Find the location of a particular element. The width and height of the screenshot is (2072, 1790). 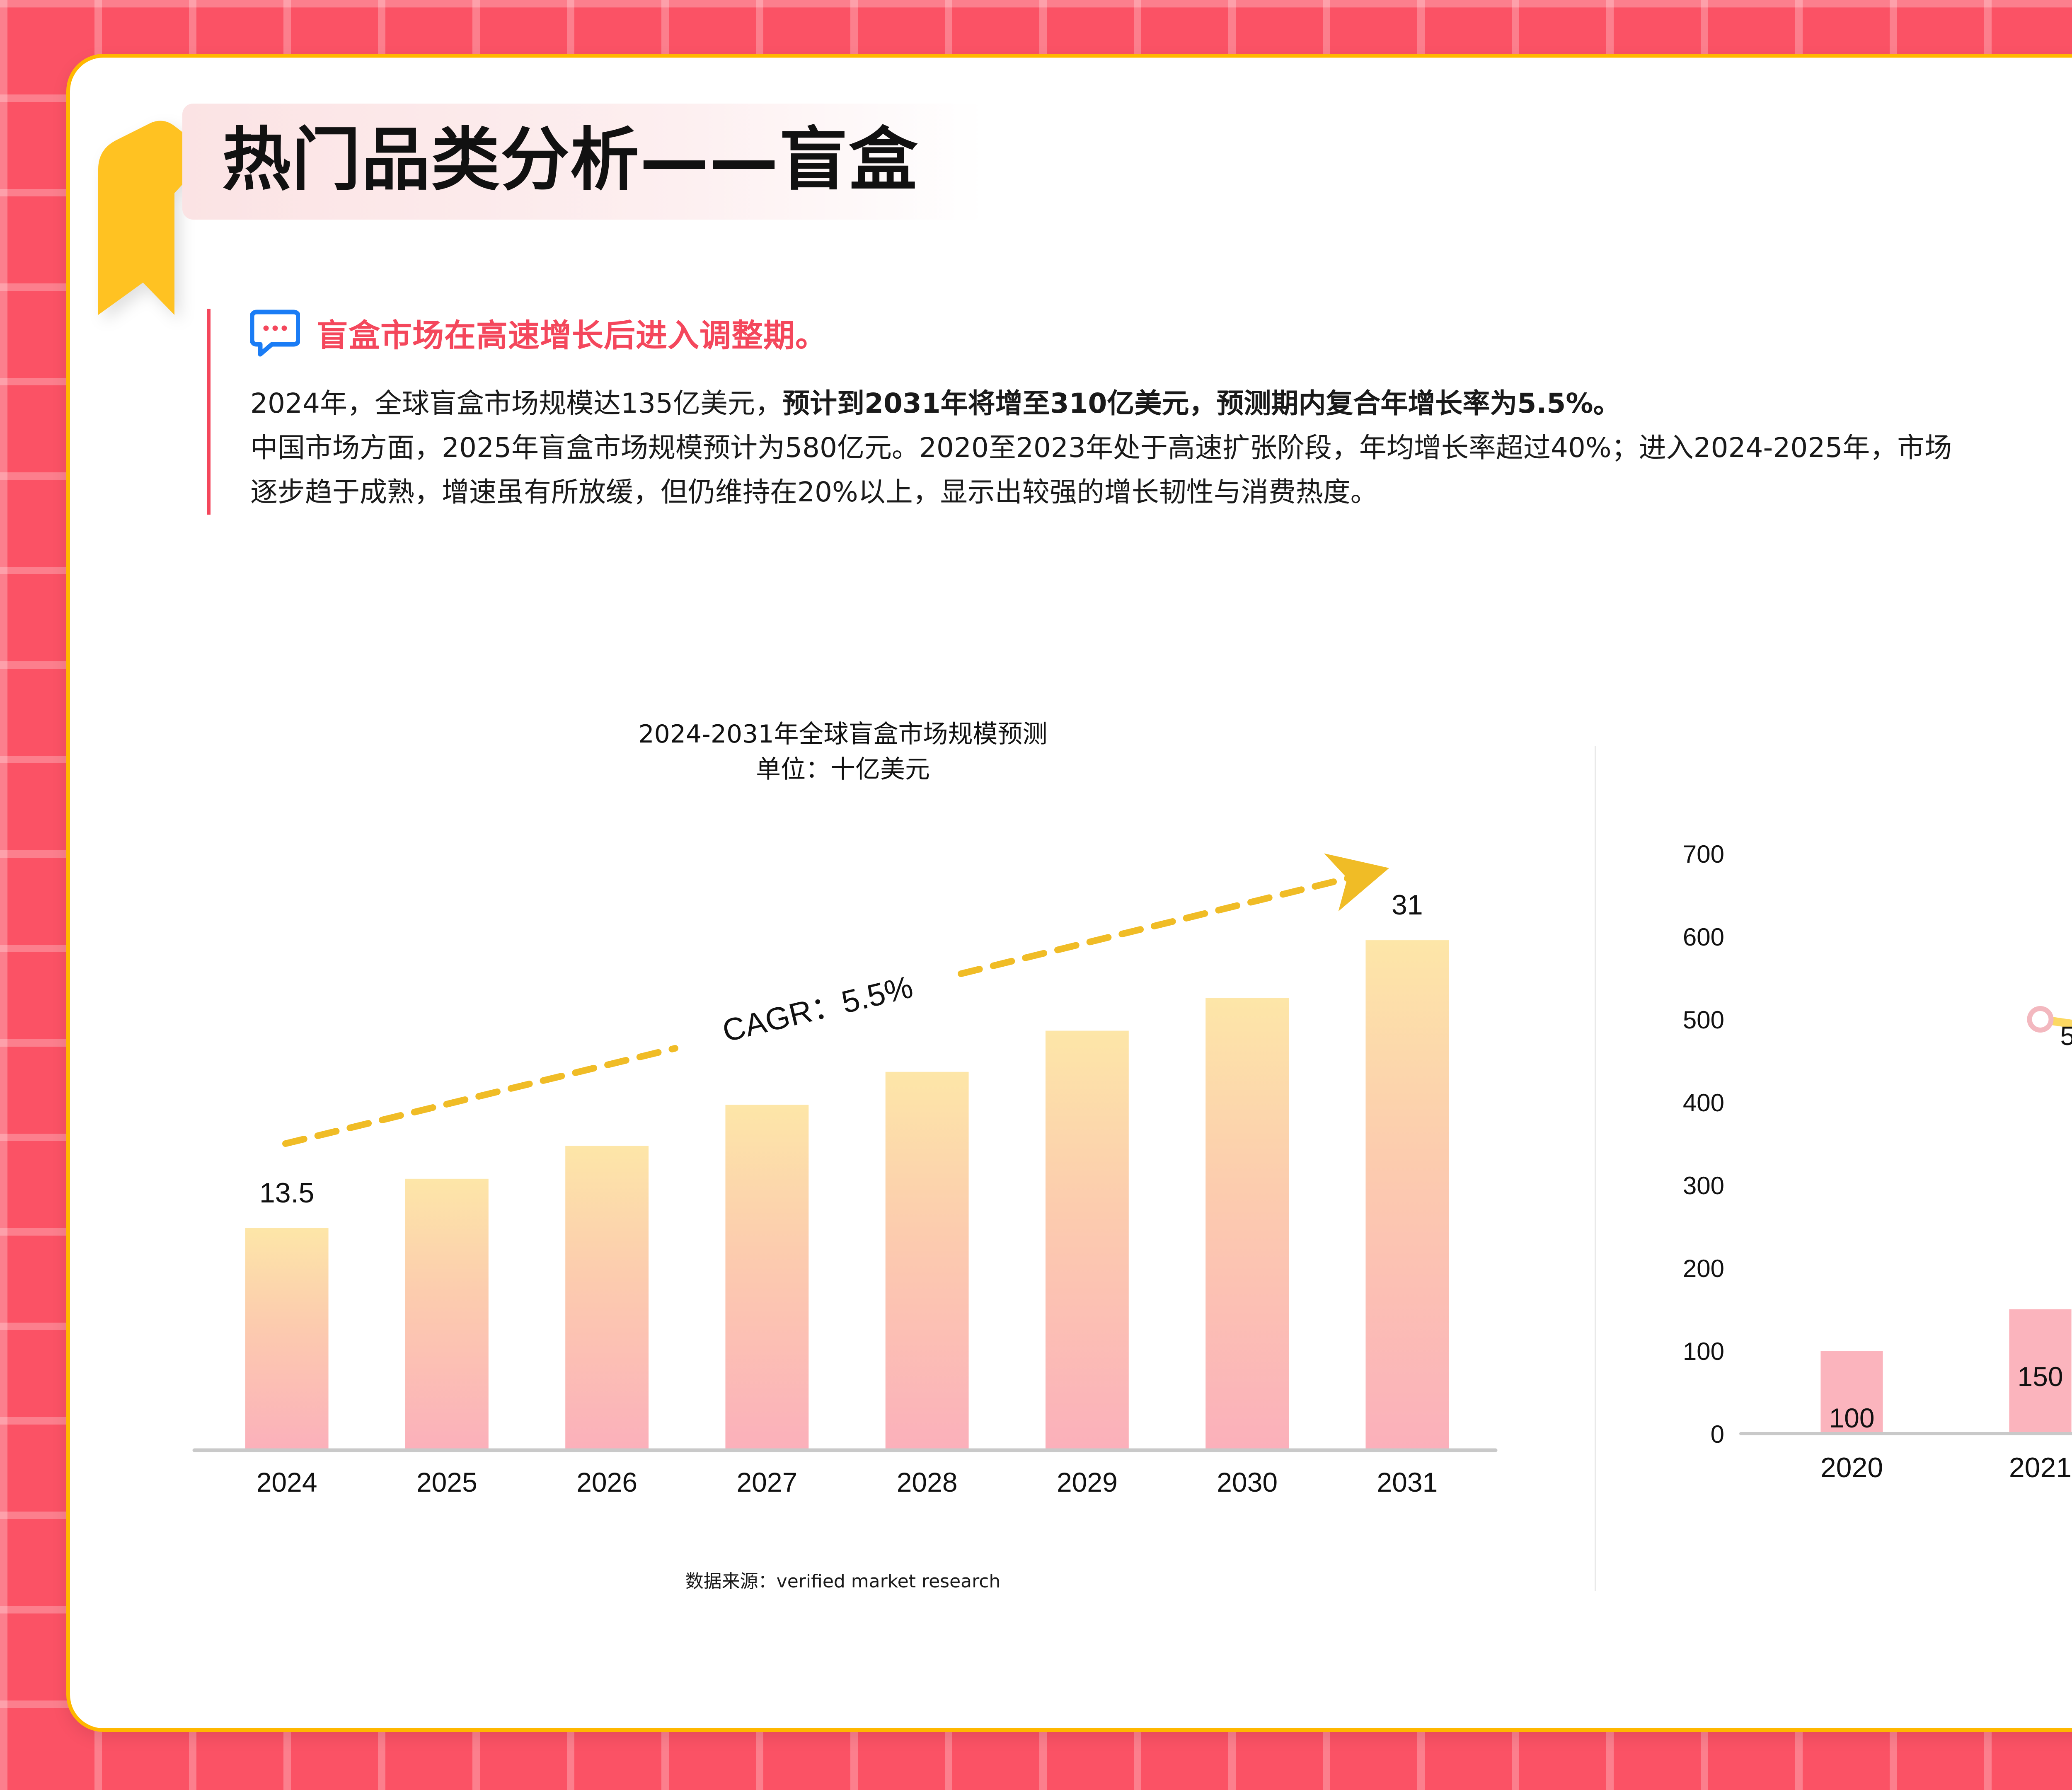

china-growth-rate-line is located at coordinates (2054, 1022).